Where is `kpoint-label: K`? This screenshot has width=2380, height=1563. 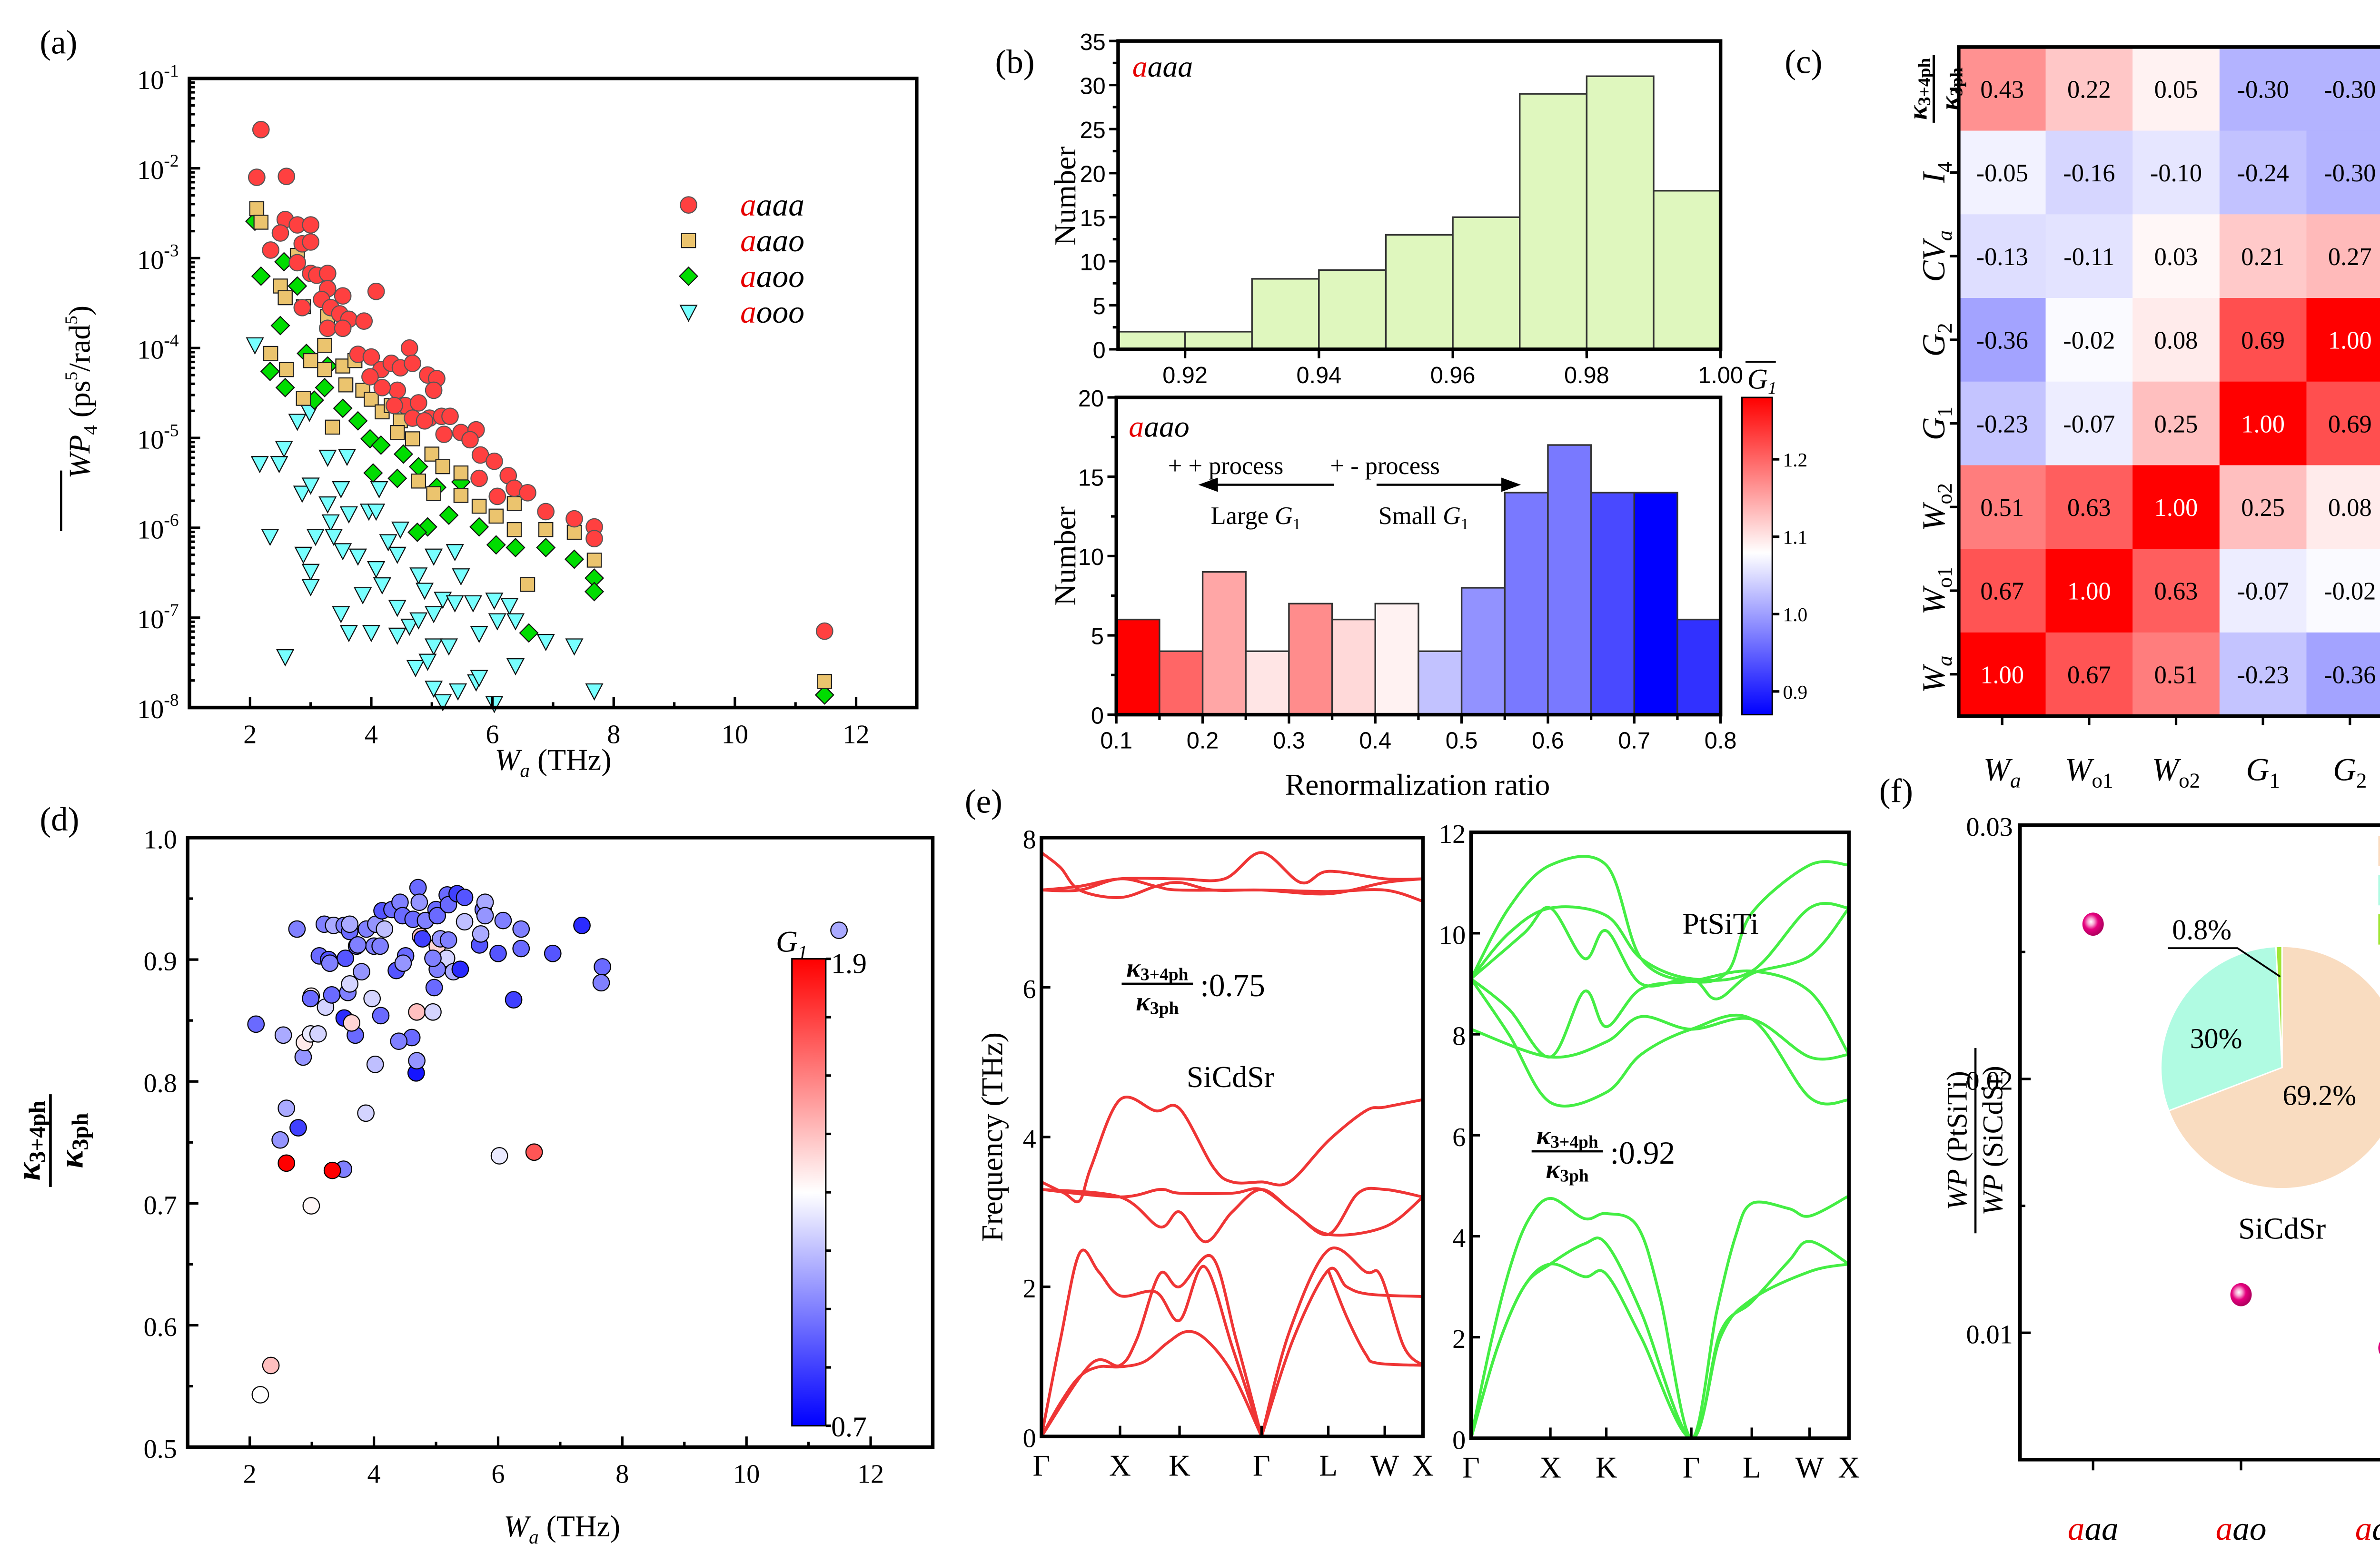 kpoint-label: K is located at coordinates (1606, 1467).